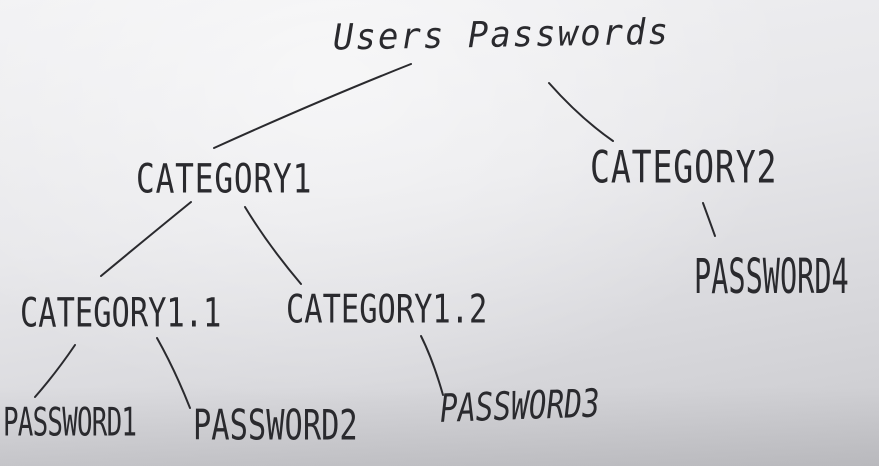 Image resolution: width=879 pixels, height=466 pixels. What do you see at coordinates (432, 365) in the screenshot?
I see `edge-category1-2-password3` at bounding box center [432, 365].